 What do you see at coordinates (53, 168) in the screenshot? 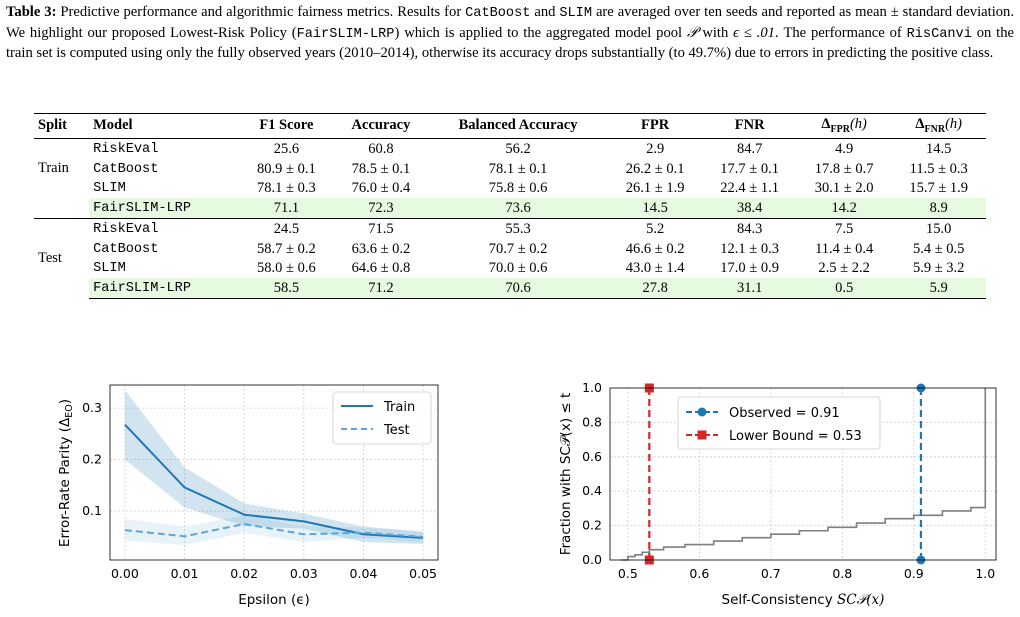
I see `split-label-train: Train` at bounding box center [53, 168].